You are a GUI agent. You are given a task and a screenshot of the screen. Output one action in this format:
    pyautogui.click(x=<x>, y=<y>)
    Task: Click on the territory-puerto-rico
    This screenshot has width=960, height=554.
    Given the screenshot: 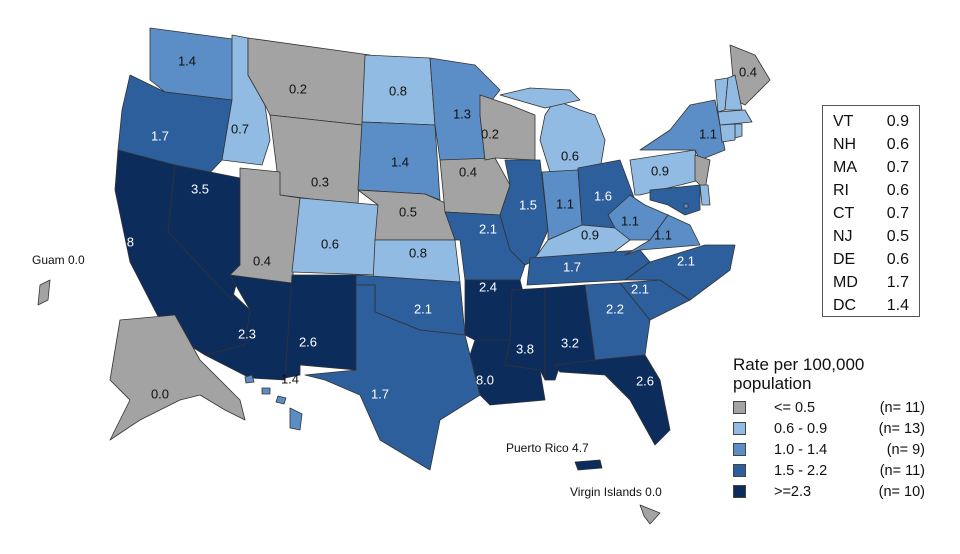 What is the action you would take?
    pyautogui.click(x=588, y=465)
    